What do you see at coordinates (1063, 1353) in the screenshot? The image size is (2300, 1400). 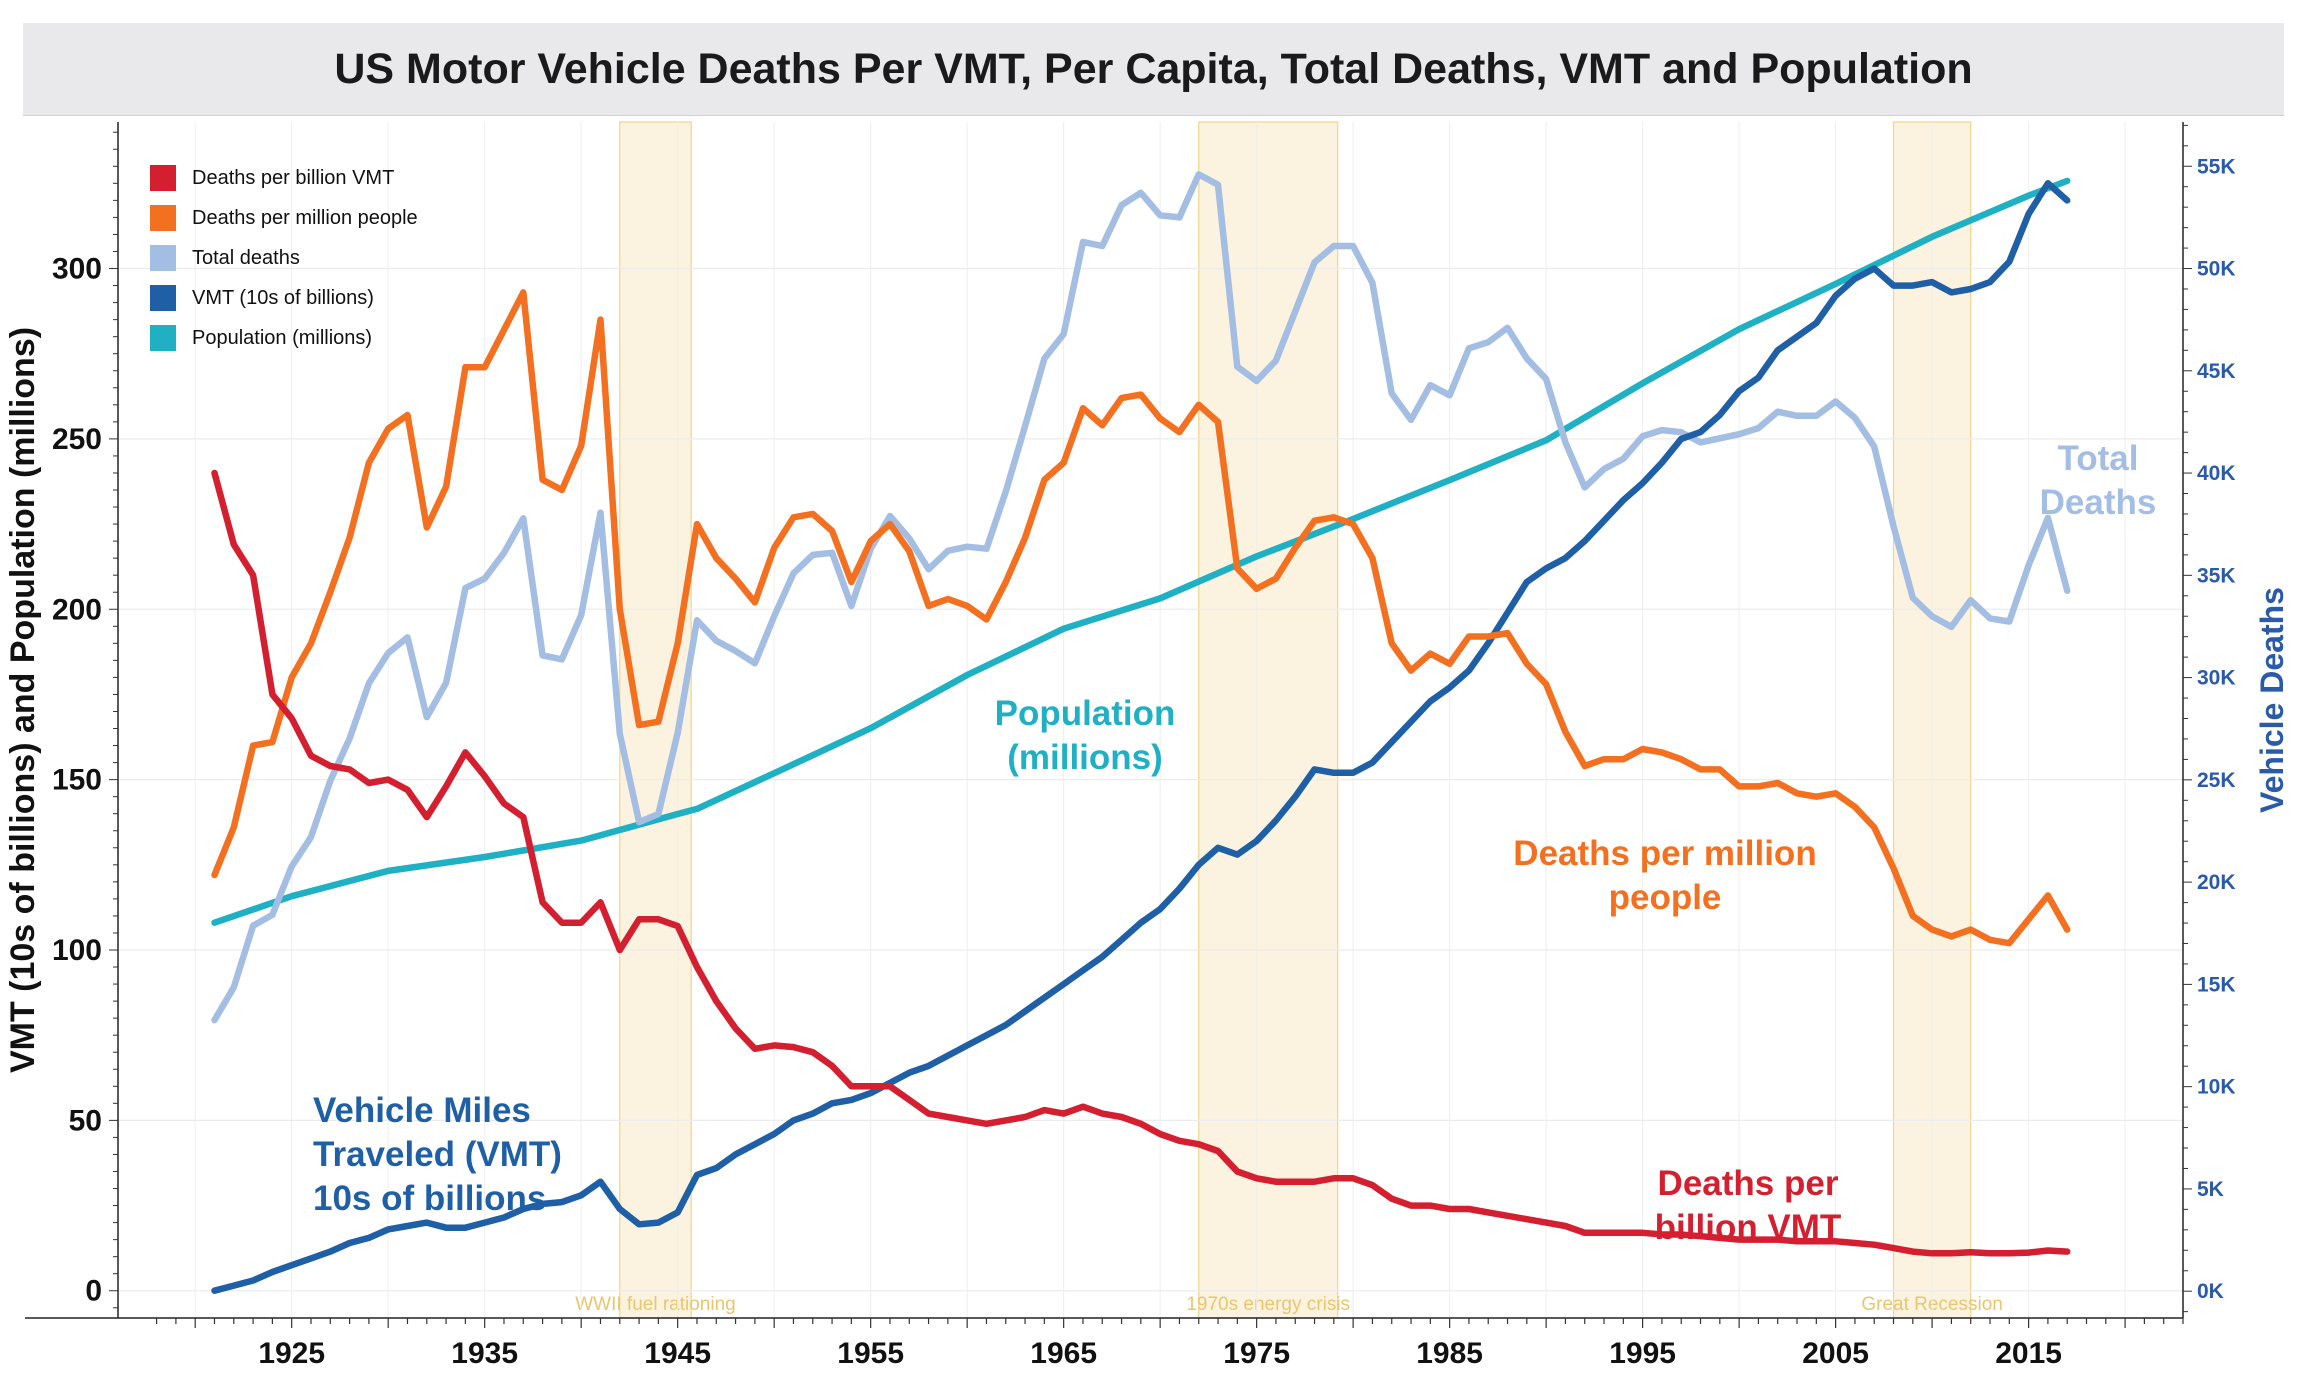 I see `x-tick-label: 1965` at bounding box center [1063, 1353].